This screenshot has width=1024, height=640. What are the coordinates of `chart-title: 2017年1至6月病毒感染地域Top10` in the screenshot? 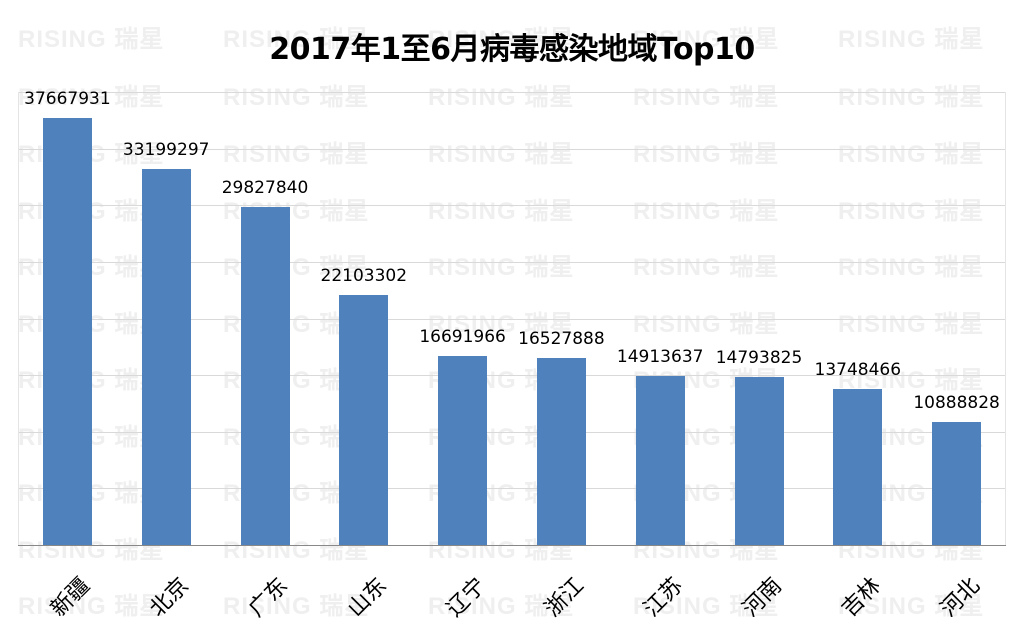 It's located at (512, 49).